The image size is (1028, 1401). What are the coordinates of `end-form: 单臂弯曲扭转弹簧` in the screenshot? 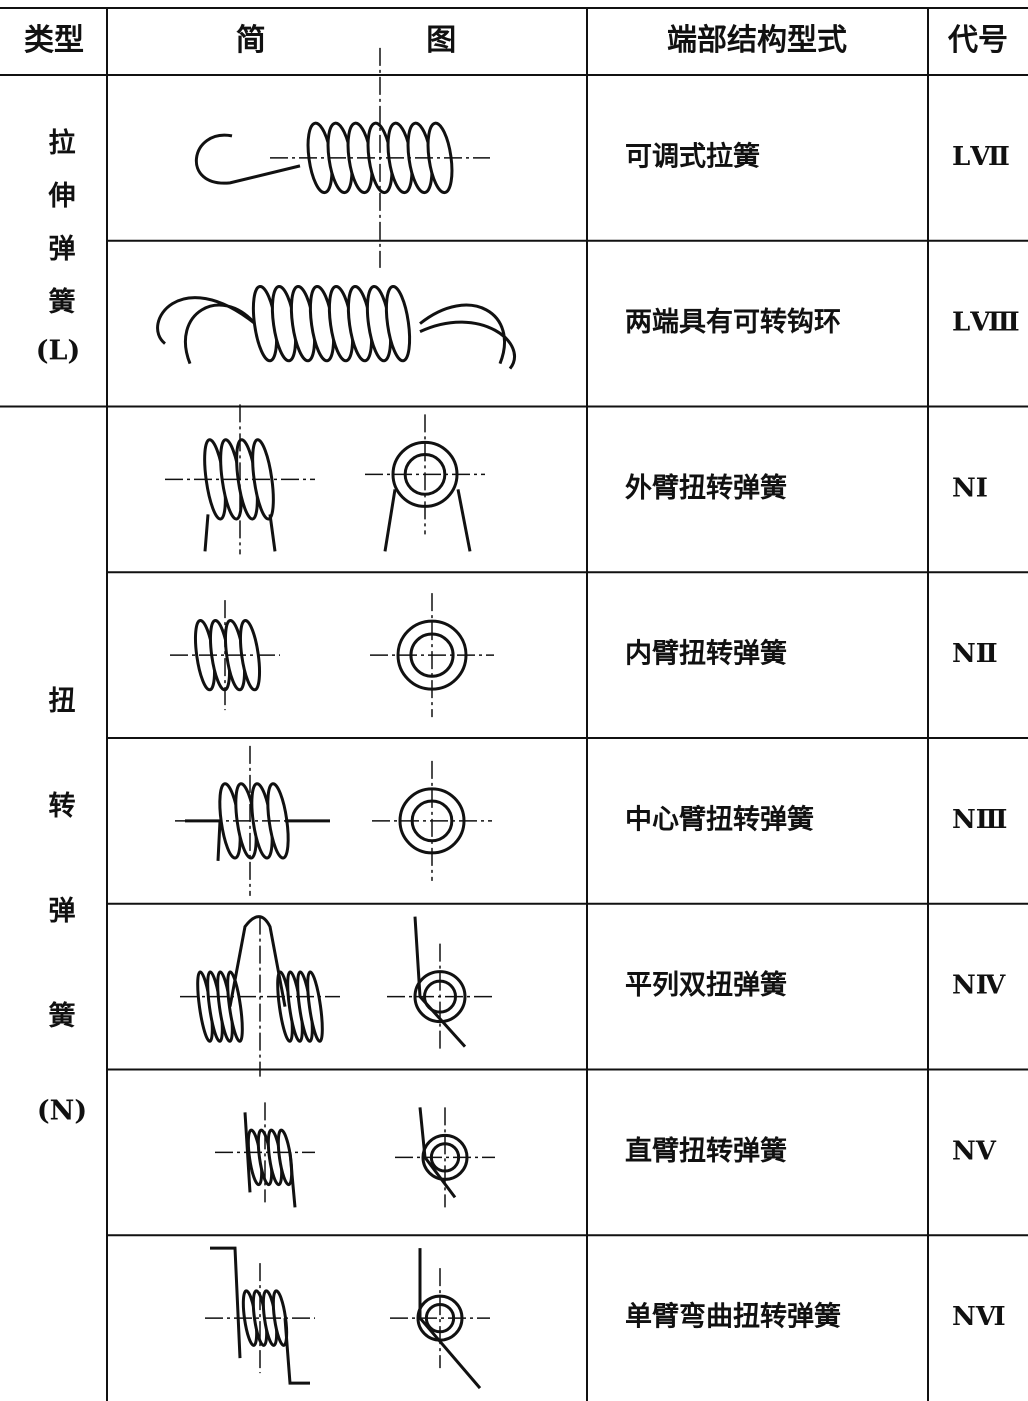 It's located at (733, 1317).